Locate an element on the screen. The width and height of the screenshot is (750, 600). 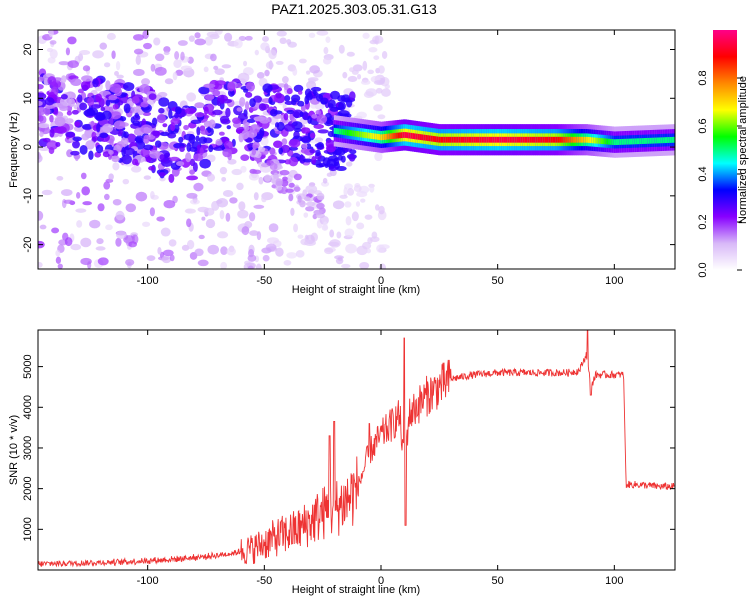
colorbar-tick-label: 0.6 is located at coordinates (703, 125).